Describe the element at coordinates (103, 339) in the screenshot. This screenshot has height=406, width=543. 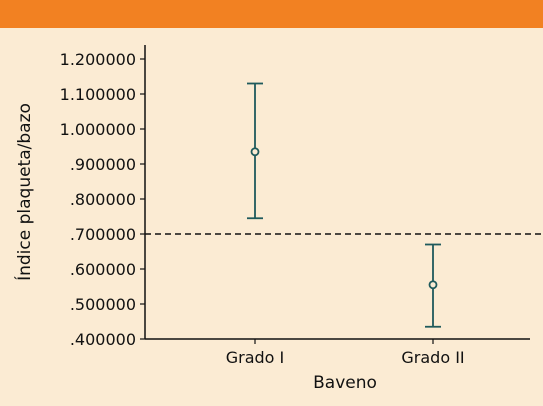
I see `y-tick-label: .400000` at that location.